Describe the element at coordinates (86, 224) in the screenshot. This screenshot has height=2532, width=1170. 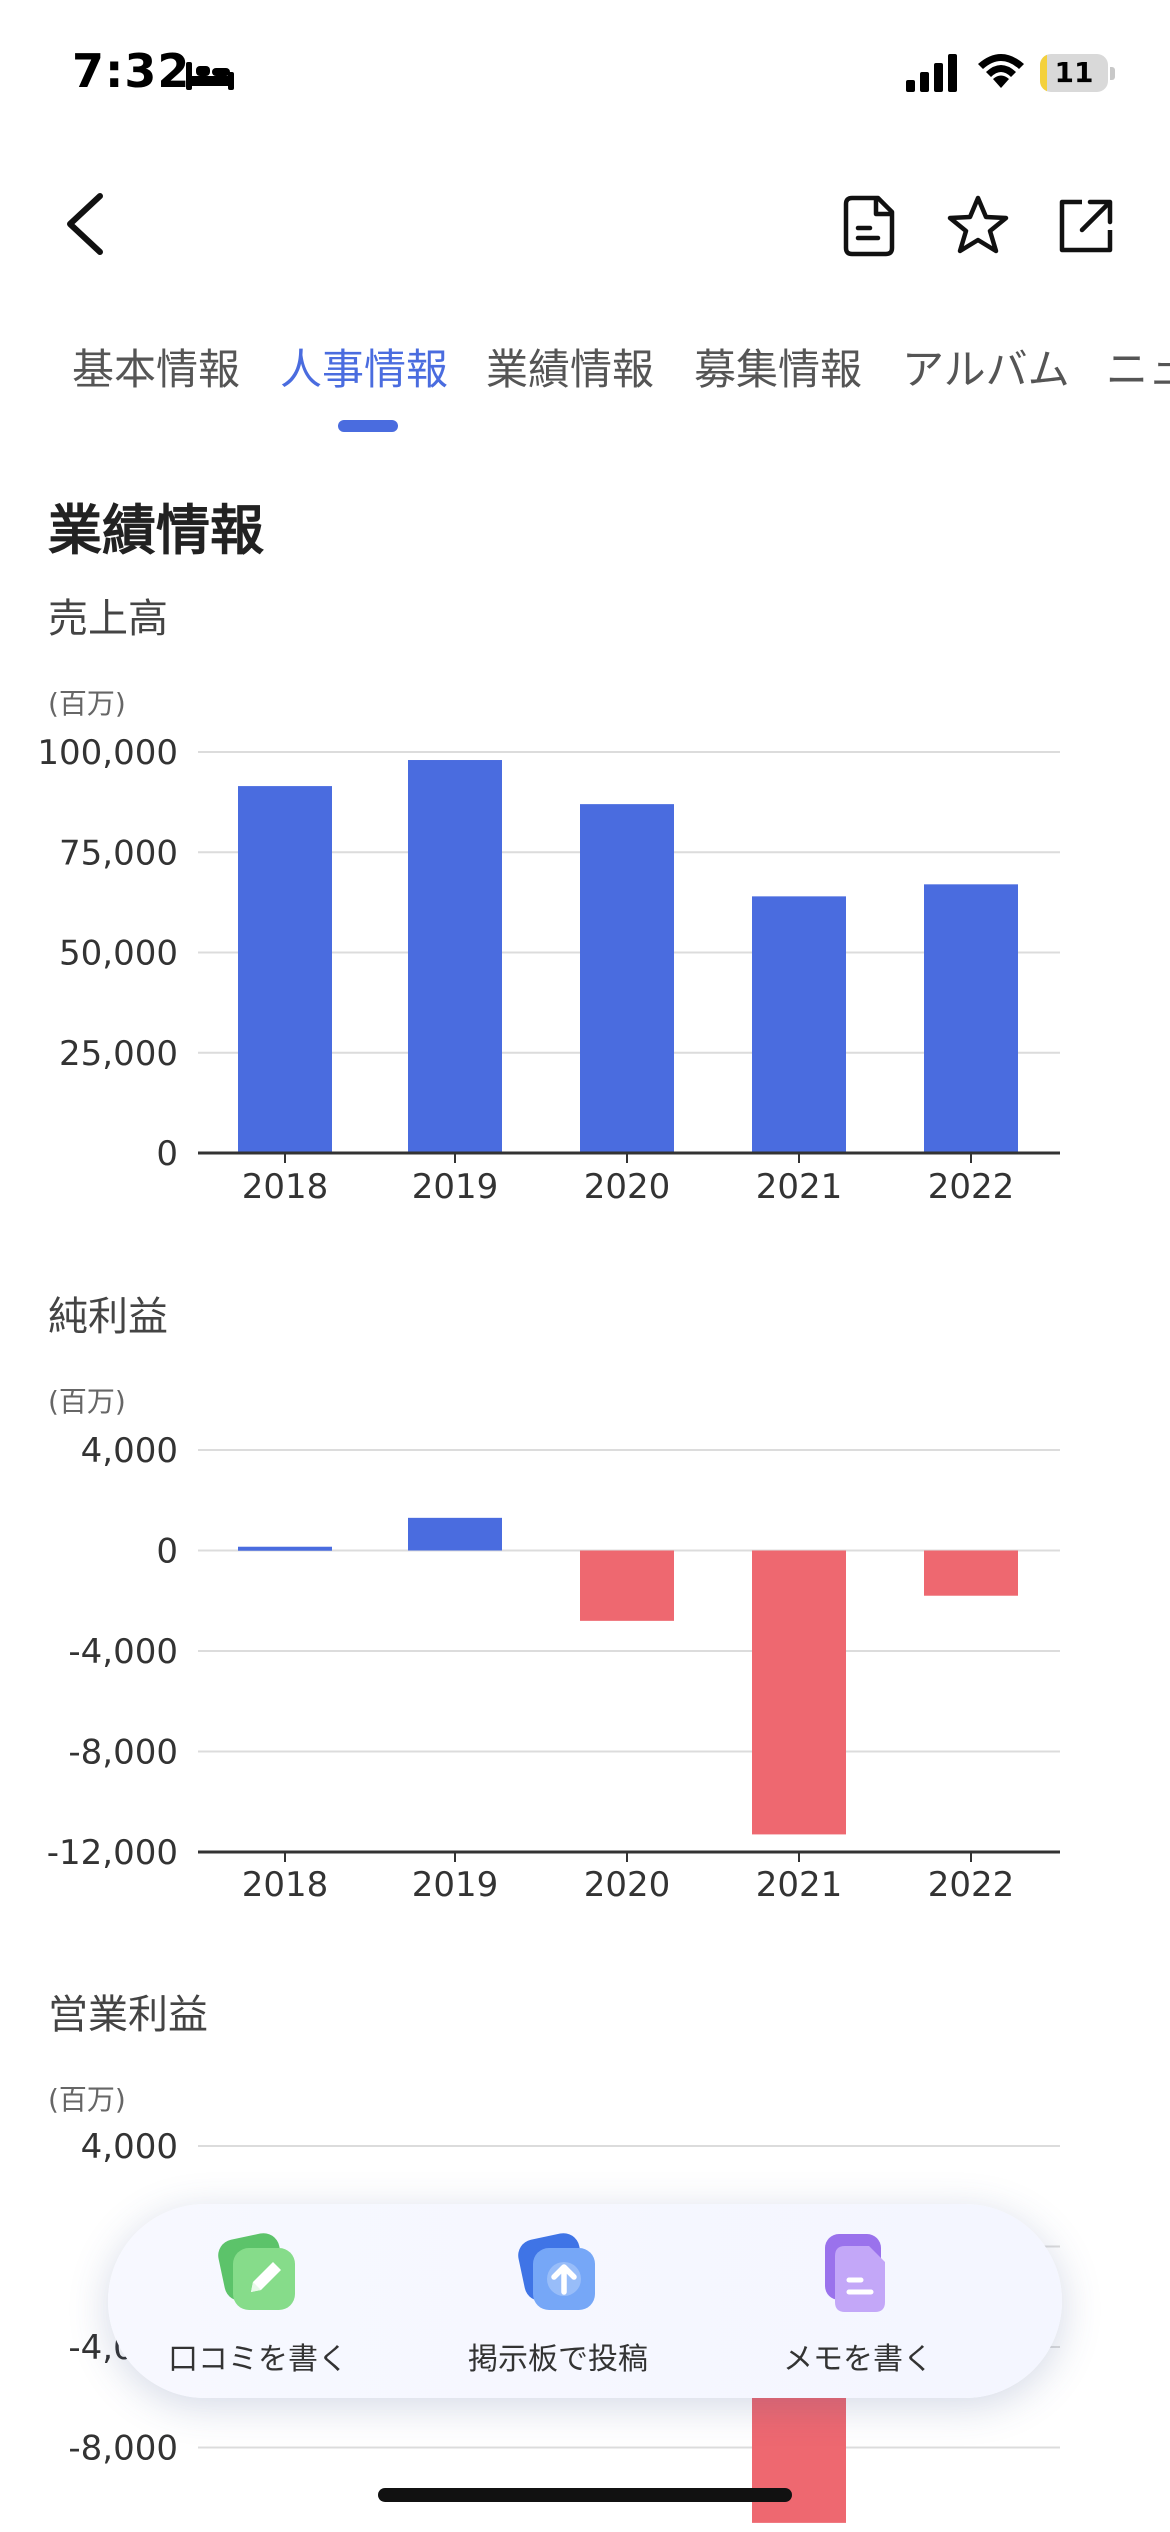
I see `back-chevron-icon` at that location.